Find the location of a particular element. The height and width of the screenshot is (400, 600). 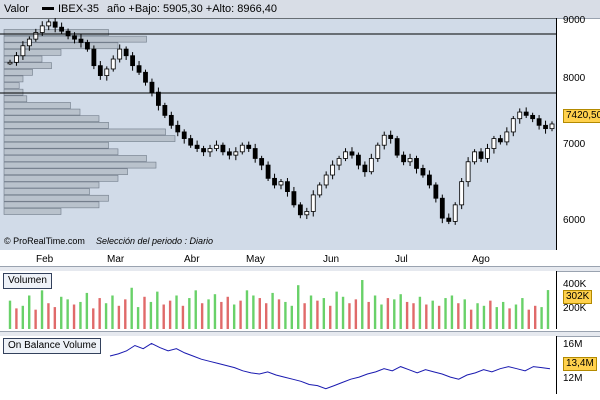

valor-label: Valor is located at coordinates (16, 9).